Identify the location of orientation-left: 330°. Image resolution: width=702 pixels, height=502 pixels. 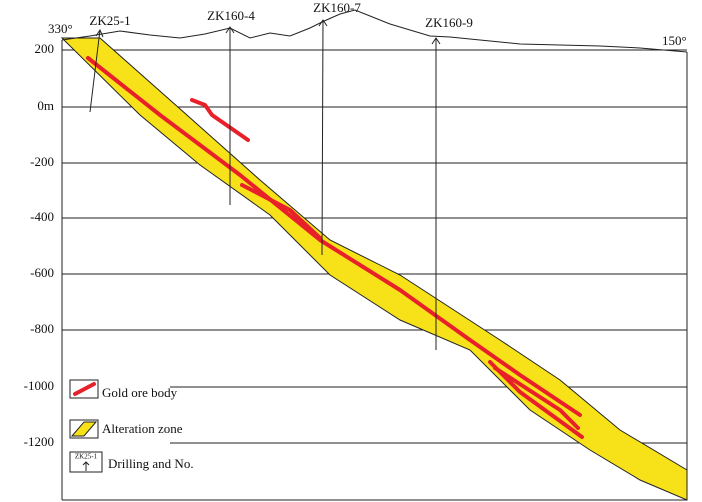
(60, 28).